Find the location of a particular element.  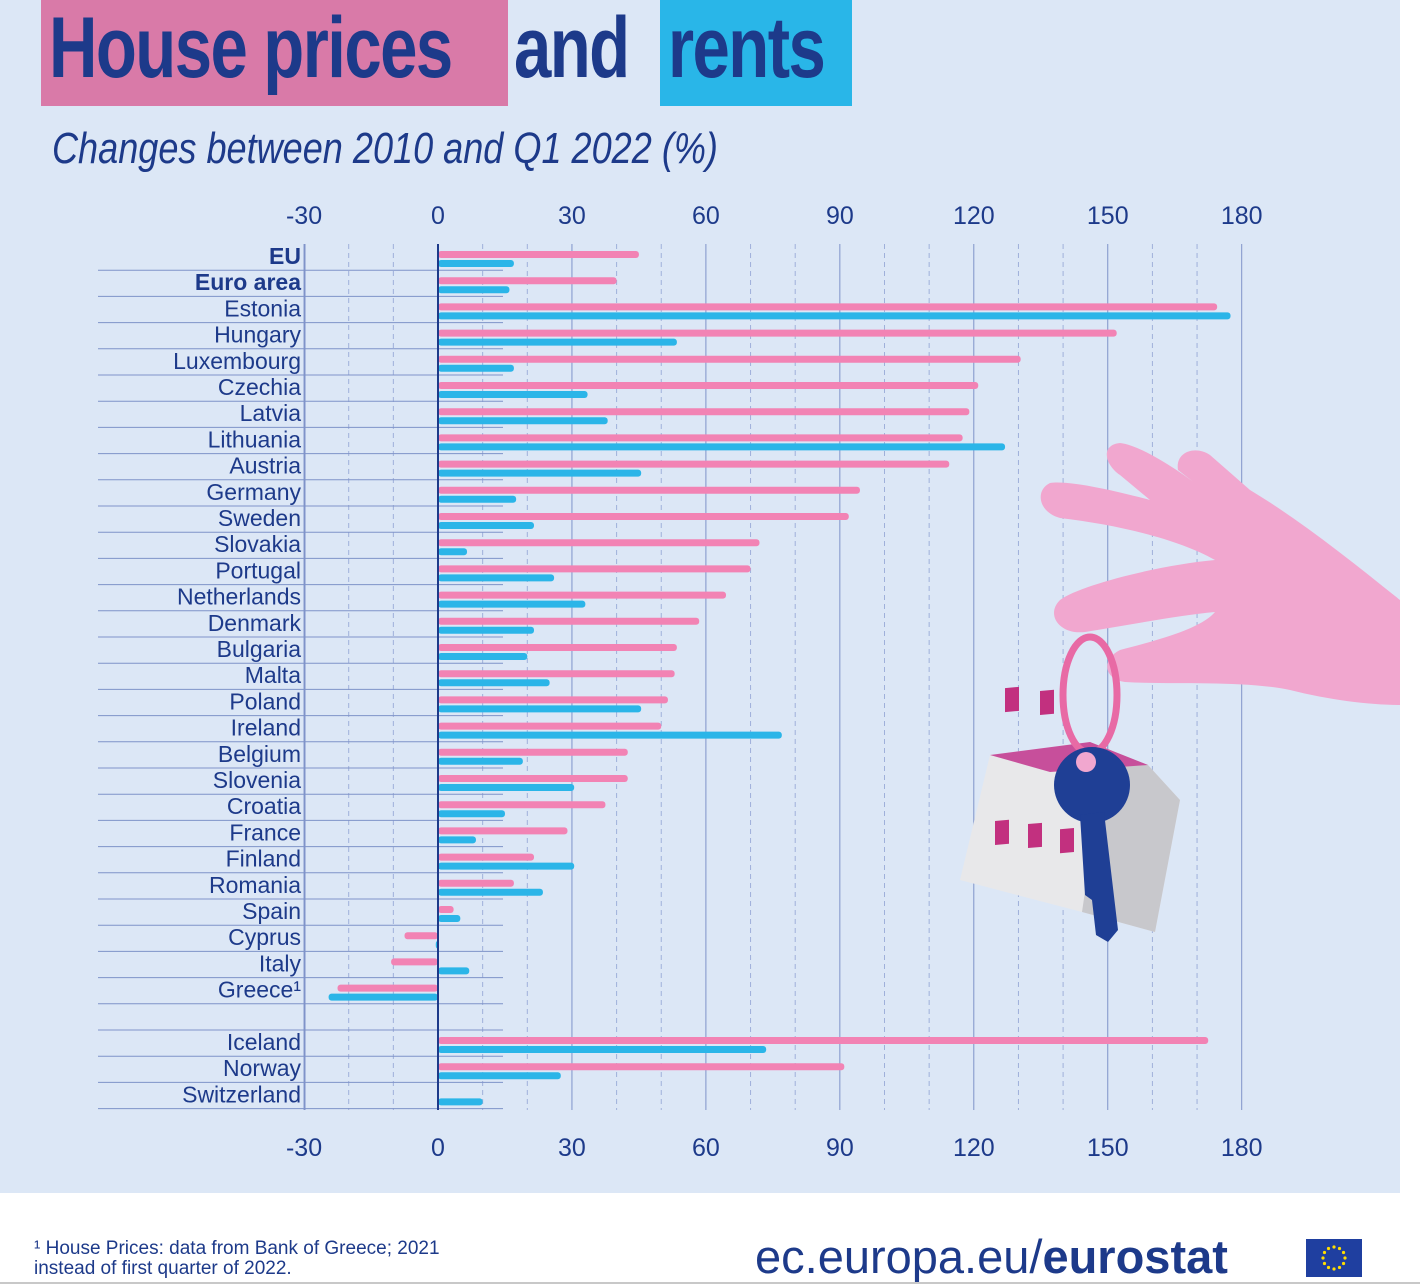

x-tick-label-bottom: 0 is located at coordinates (438, 1148).